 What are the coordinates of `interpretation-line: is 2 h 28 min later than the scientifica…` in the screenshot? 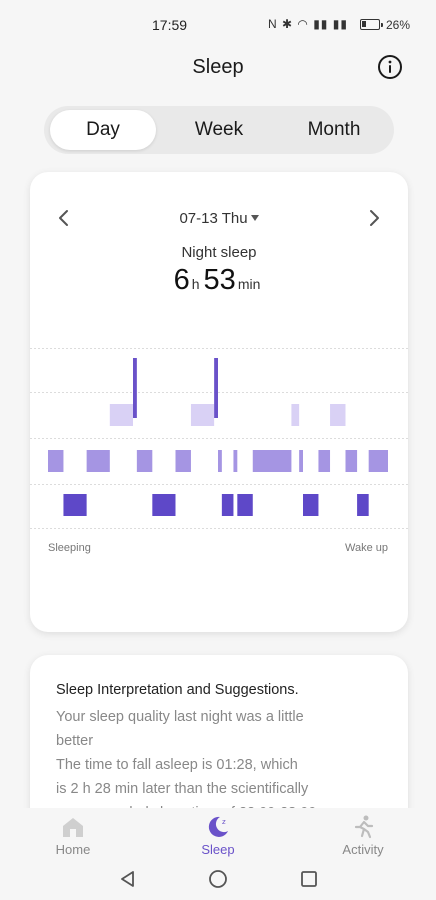 It's located at (182, 789).